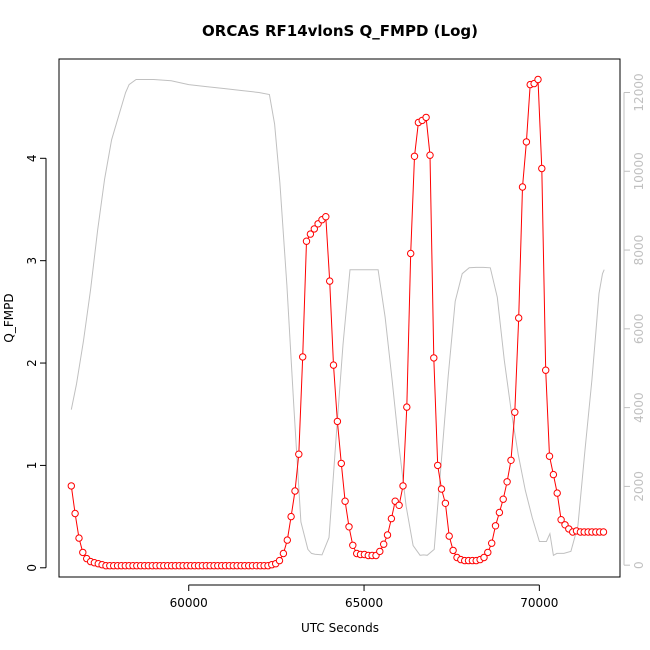 Image resolution: width=650 pixels, height=650 pixels. Describe the element at coordinates (639, 329) in the screenshot. I see `y2-tick-label: 6000` at that location.